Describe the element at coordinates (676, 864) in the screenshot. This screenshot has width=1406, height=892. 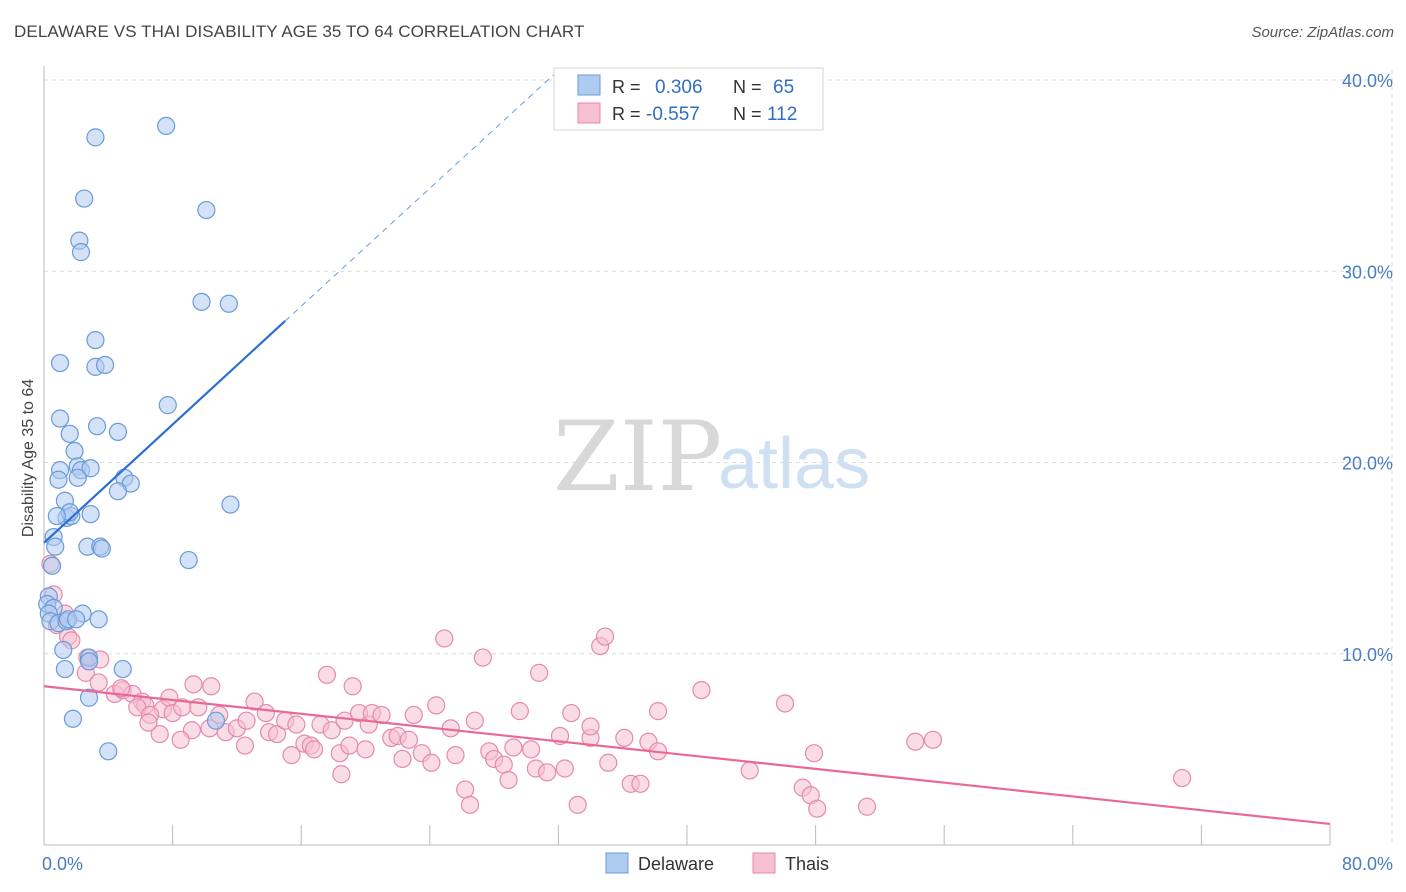
I see `bottom-legend-delaware-label: Delaware` at that location.